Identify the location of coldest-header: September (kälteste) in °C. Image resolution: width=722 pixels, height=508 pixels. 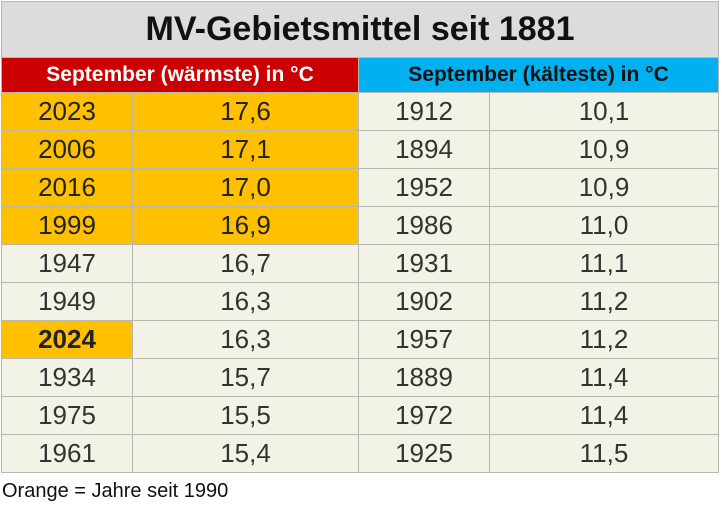
(538, 75).